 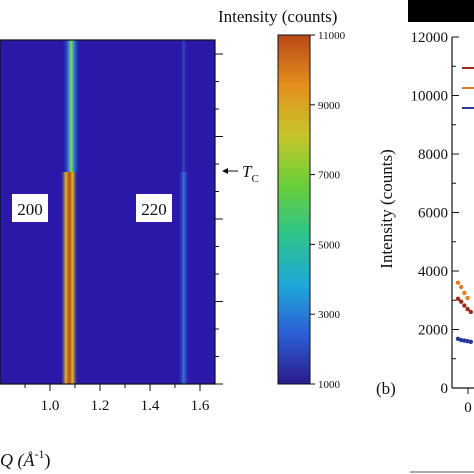 What do you see at coordinates (48, 460) in the screenshot?
I see `heatmap-x-label-close: )` at bounding box center [48, 460].